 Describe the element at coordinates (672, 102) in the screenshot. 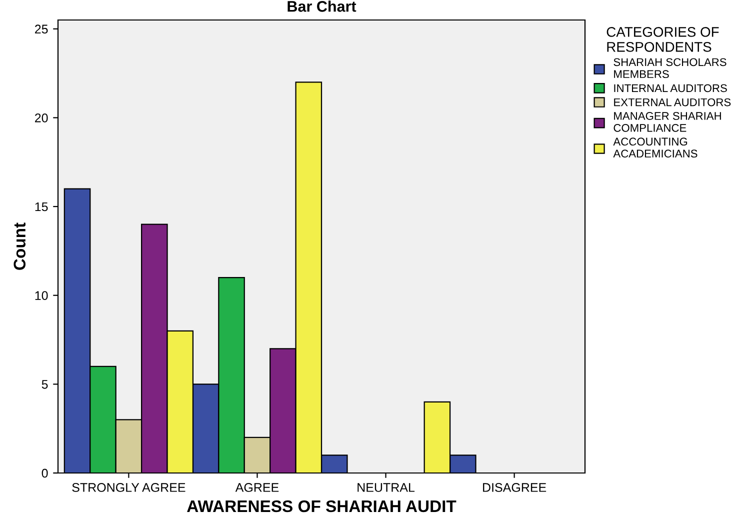

I see `legend-label: EXTERNAL AUDITORS` at that location.